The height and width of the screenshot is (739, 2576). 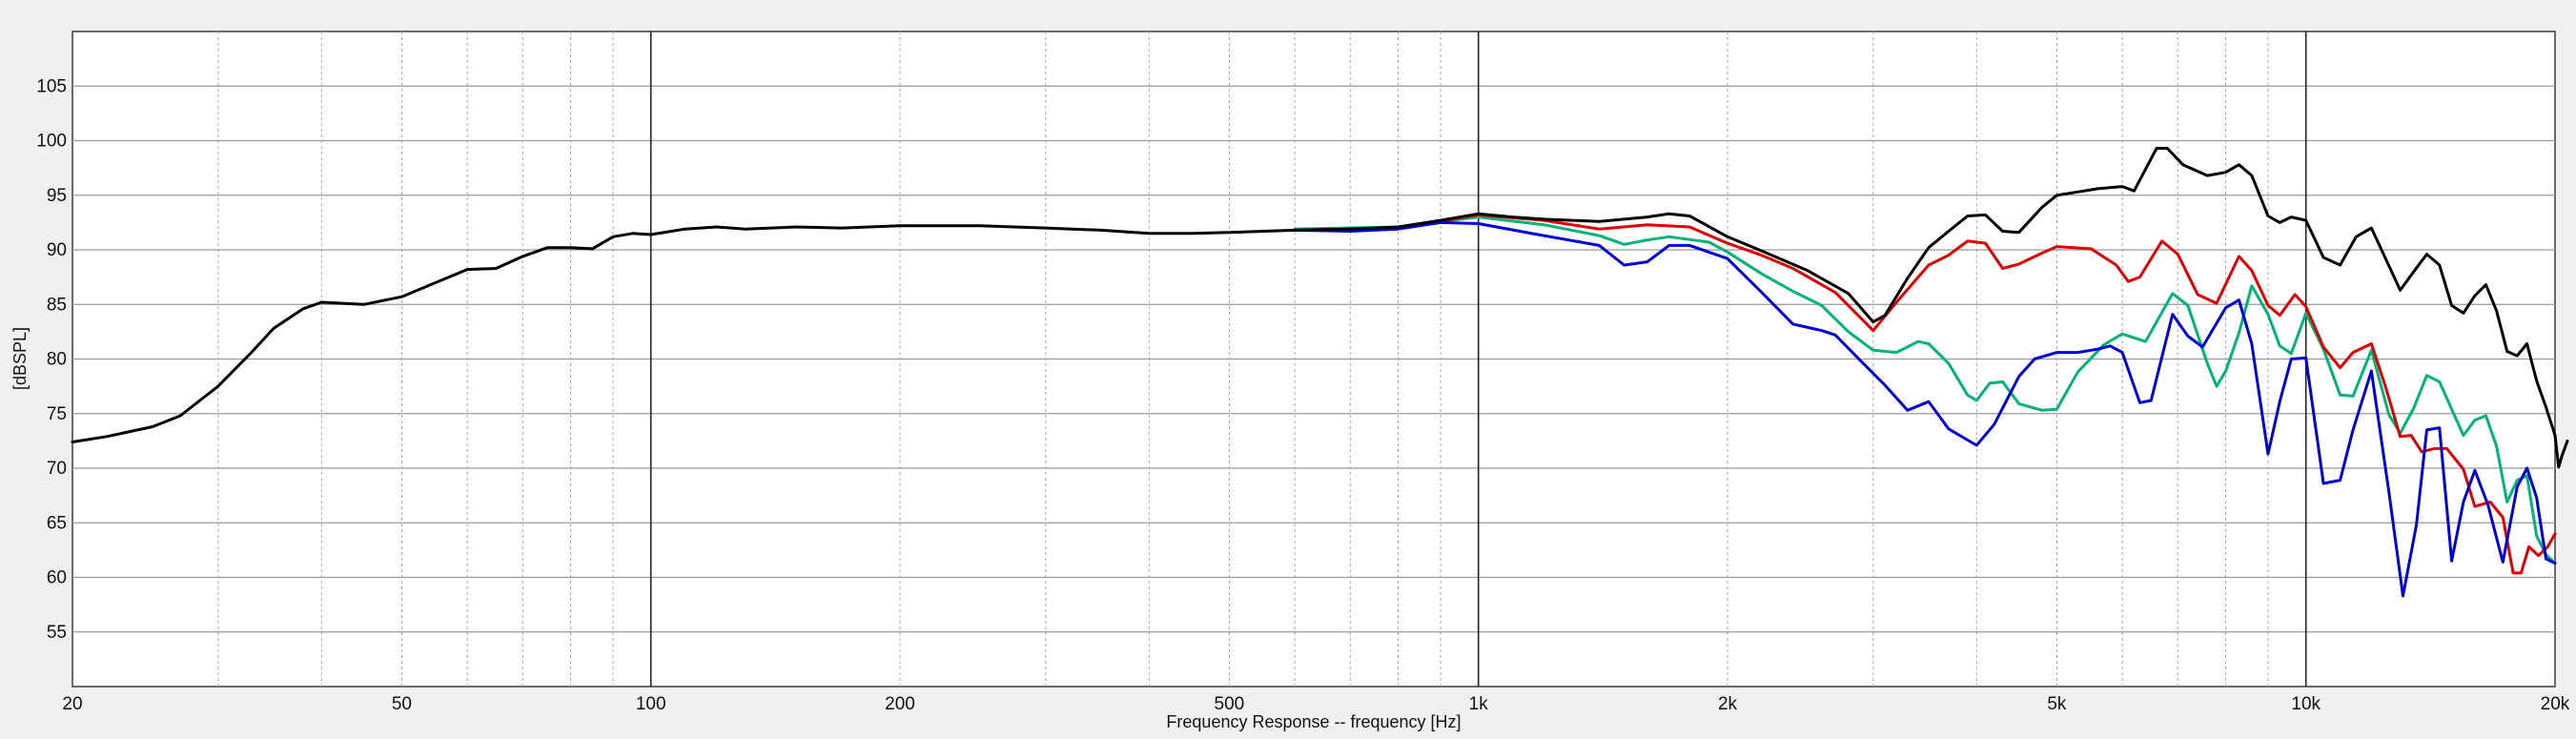 I want to click on x-tick-labels: 20 50 100 200 500 1k 2k 5k 10k 20k, so click(x=1315, y=704).